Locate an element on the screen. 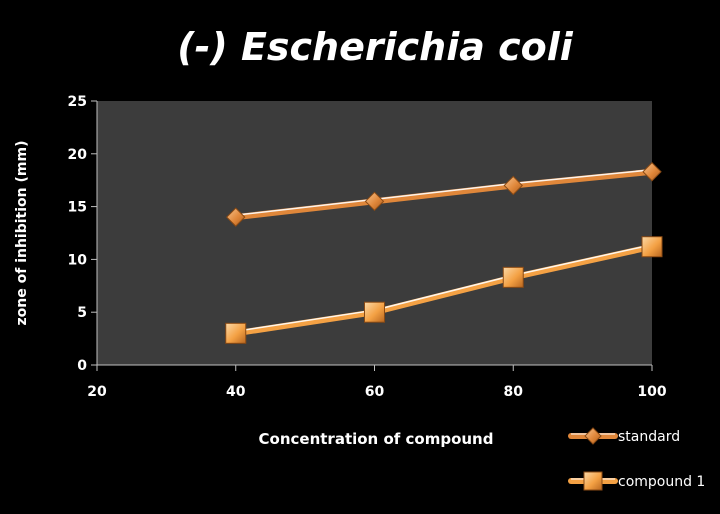 The width and height of the screenshot is (720, 514). y-tick-label: 10 is located at coordinates (78, 260).